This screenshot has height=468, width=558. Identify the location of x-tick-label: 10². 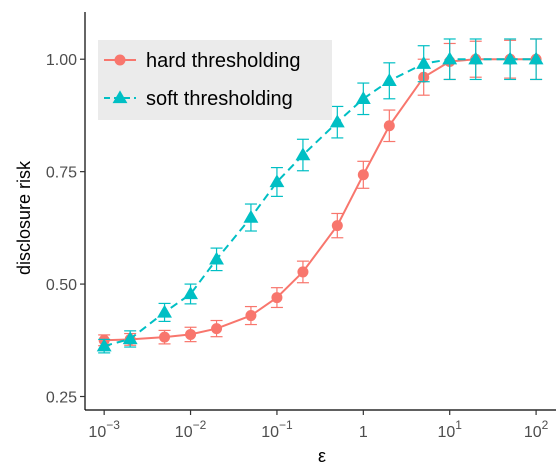
(536, 429).